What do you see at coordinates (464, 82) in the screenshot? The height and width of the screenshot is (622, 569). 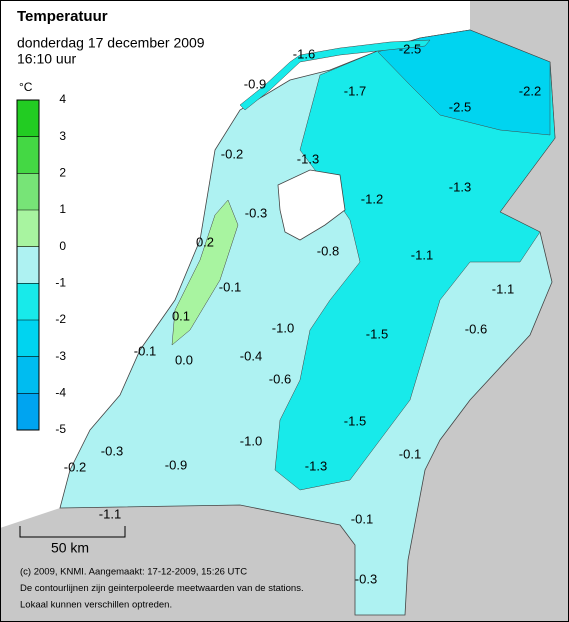 I see `band-minus2` at bounding box center [464, 82].